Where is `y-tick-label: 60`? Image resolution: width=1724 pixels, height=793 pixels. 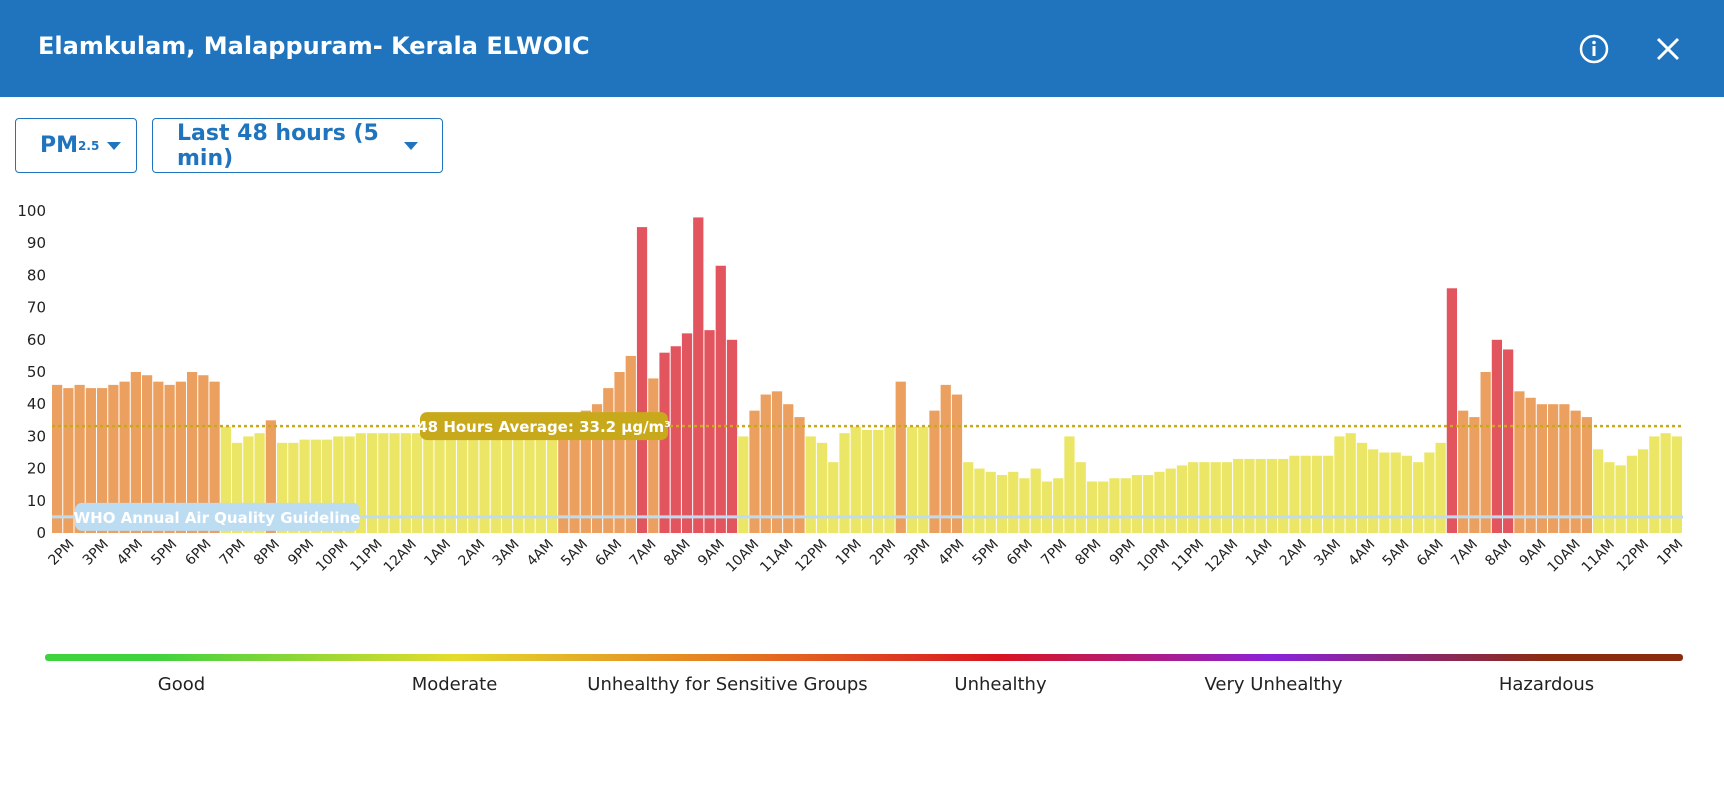
y-tick-label: 60 is located at coordinates (36, 340).